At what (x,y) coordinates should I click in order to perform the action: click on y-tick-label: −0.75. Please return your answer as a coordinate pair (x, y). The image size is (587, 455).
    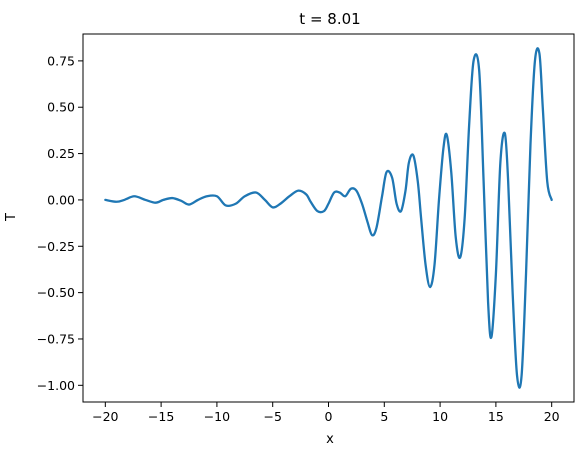
    Looking at the image, I should click on (56, 338).